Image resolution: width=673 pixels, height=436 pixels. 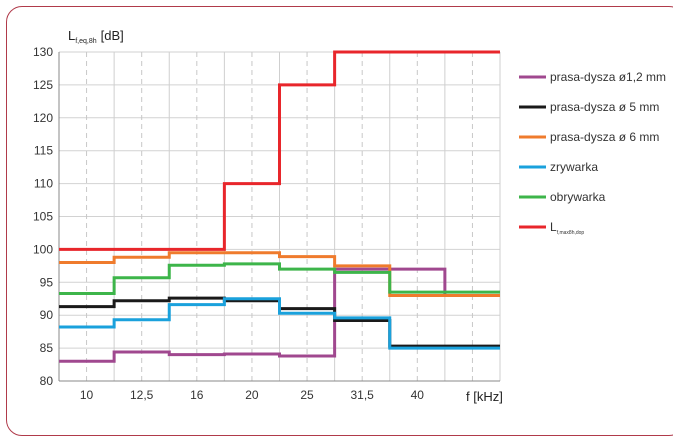 I want to click on y-tick-label: 80, so click(x=47, y=381).